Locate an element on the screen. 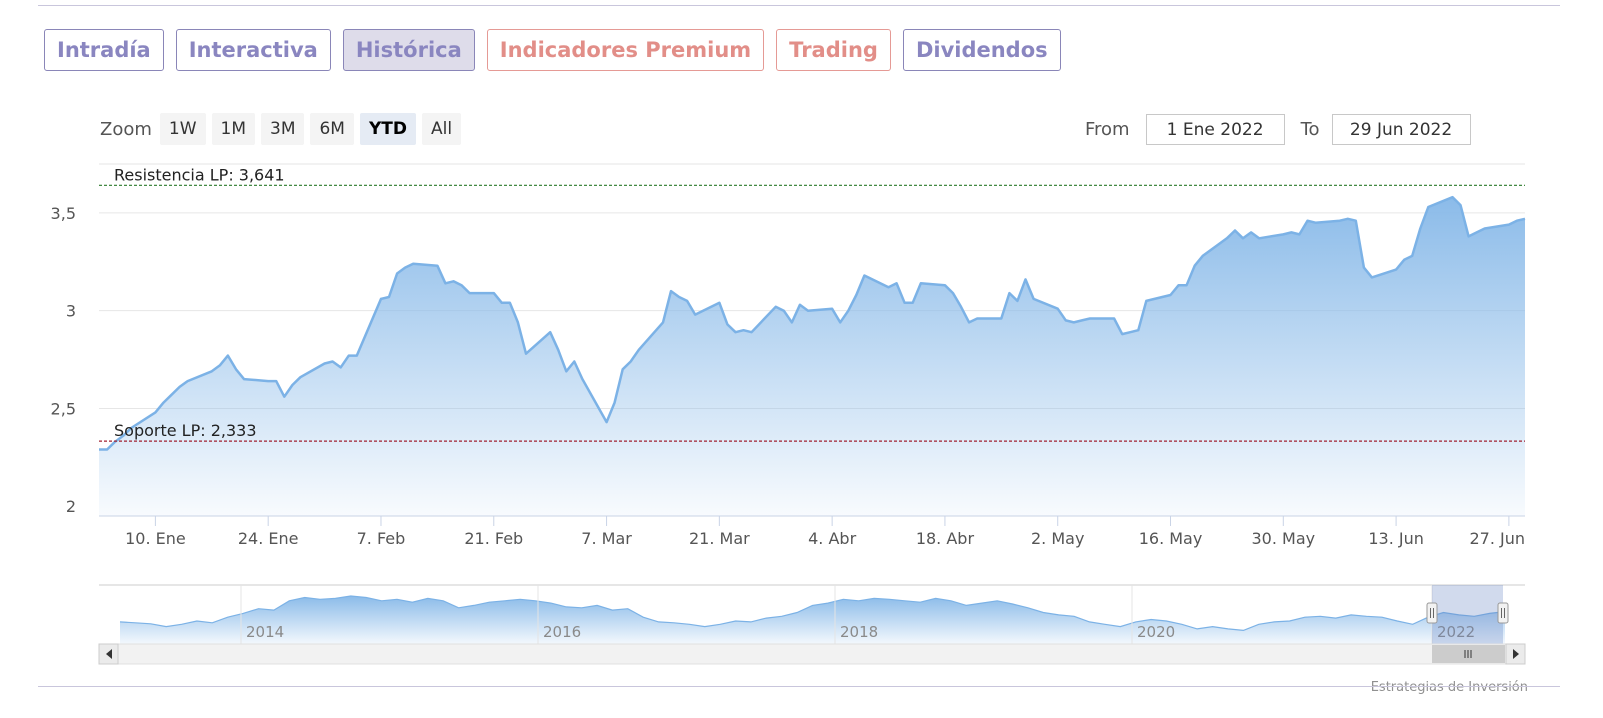 The height and width of the screenshot is (718, 1603). y-tick-label: 2,5 is located at coordinates (63, 408).